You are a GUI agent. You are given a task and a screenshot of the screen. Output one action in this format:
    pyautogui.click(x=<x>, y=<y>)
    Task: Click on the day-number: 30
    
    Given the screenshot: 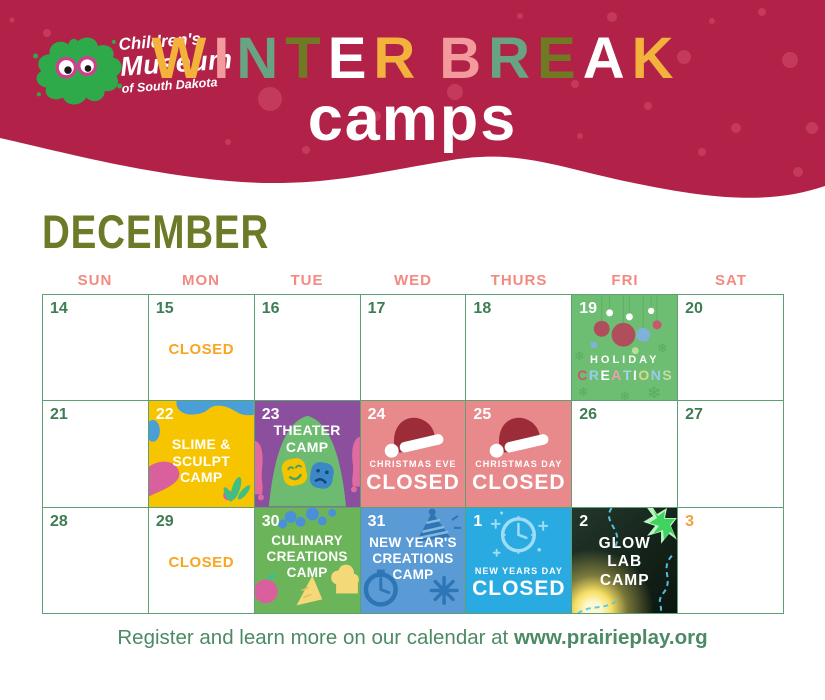 What is the action you would take?
    pyautogui.click(x=270, y=521)
    